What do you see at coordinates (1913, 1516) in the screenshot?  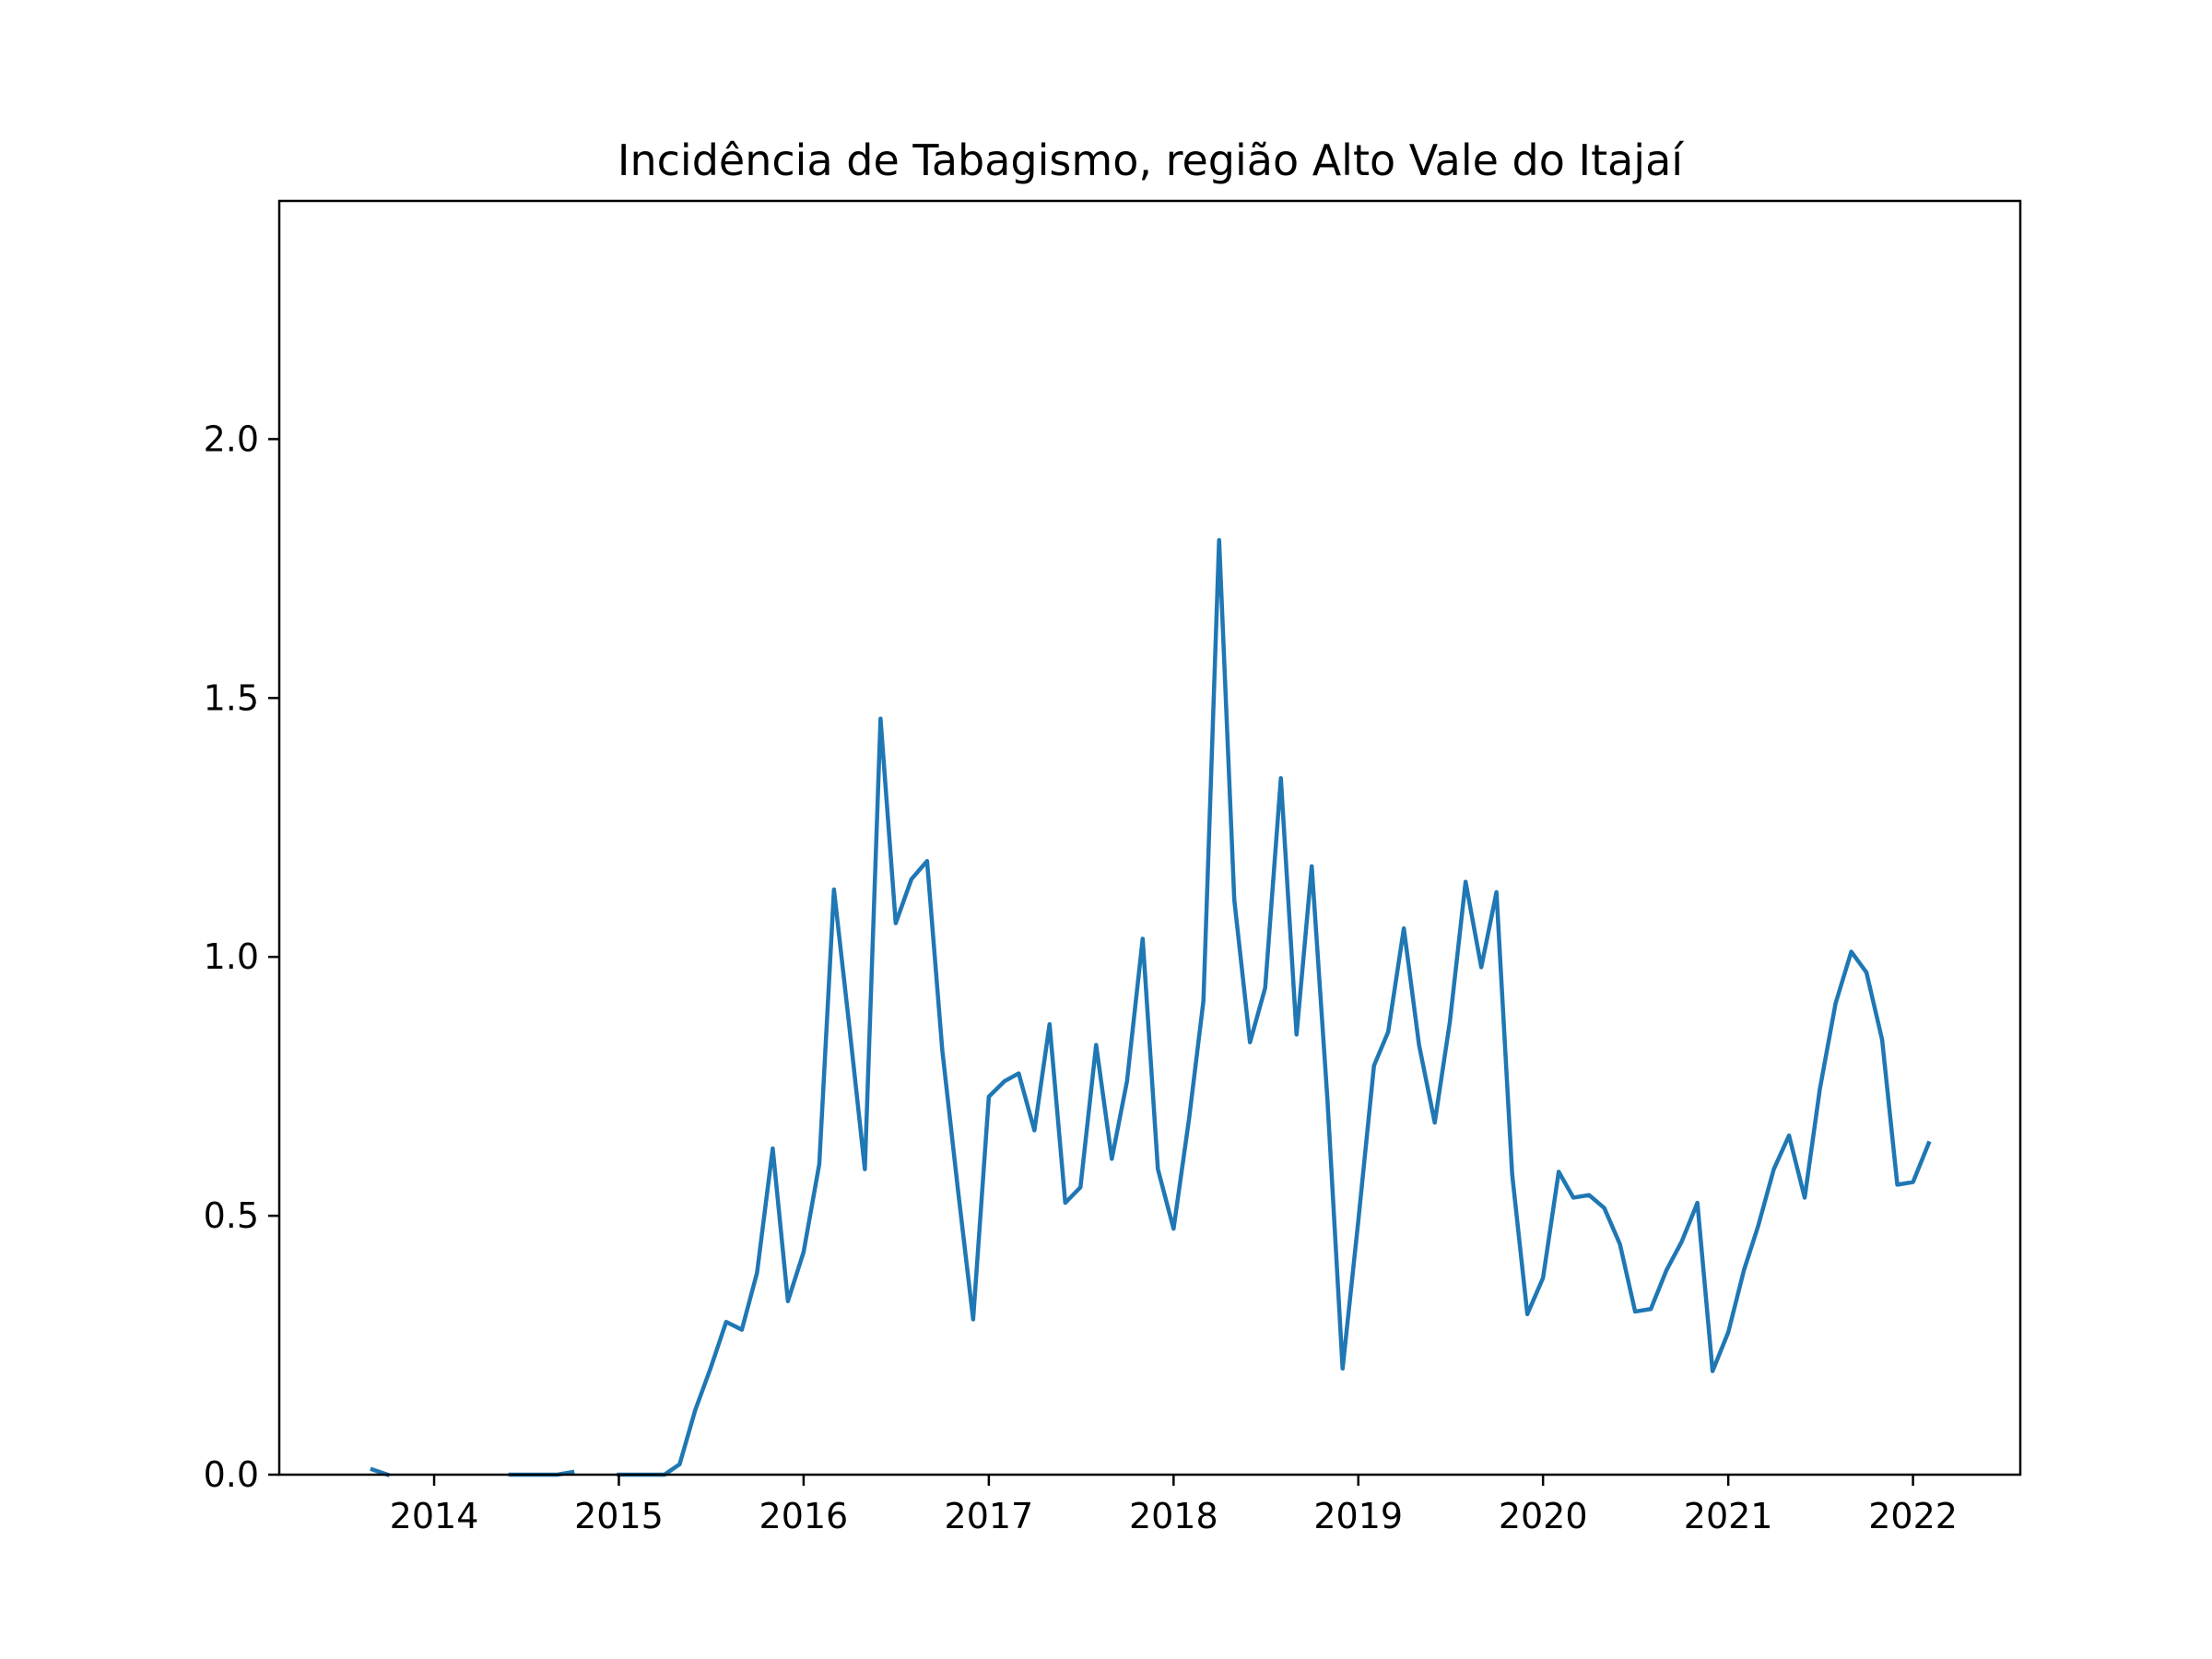 I see `x-tick-label: 2022` at bounding box center [1913, 1516].